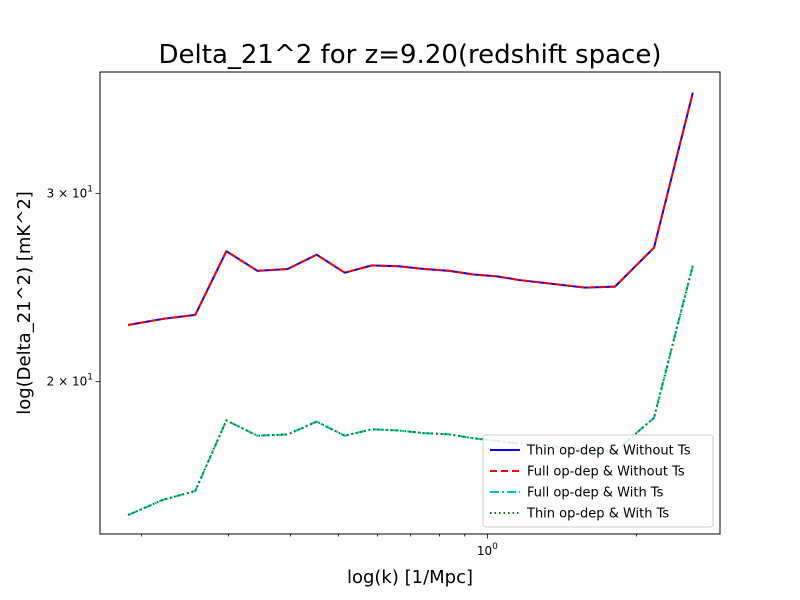 This screenshot has width=800, height=600. Describe the element at coordinates (410, 55) in the screenshot. I see `chart-title: Delta_21^2 for z=9.20(redshift space)` at that location.